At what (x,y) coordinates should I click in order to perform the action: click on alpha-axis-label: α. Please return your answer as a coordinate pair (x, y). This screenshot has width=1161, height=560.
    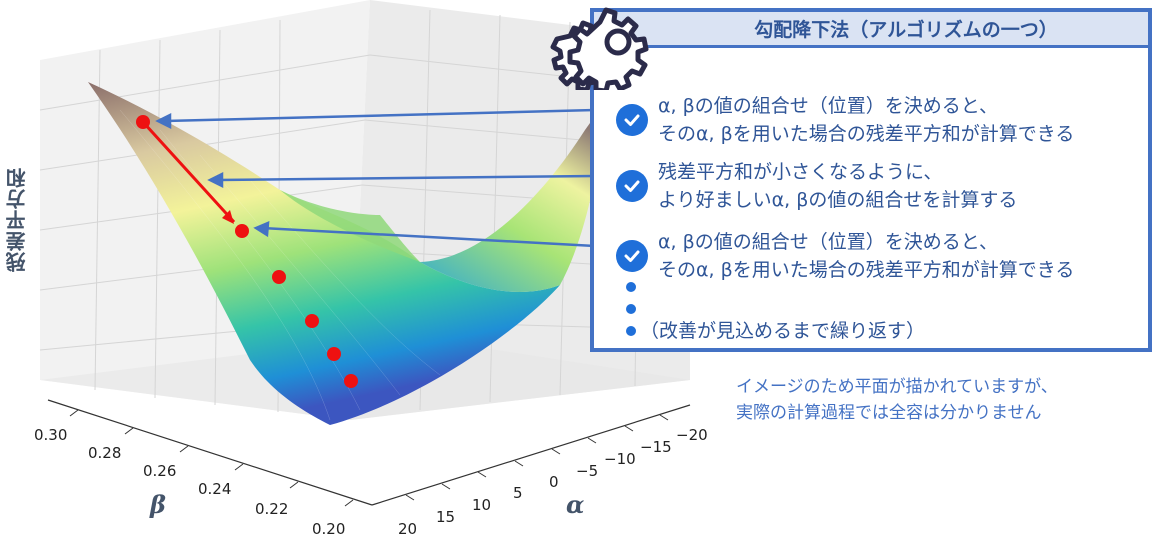
    Looking at the image, I should click on (575, 504).